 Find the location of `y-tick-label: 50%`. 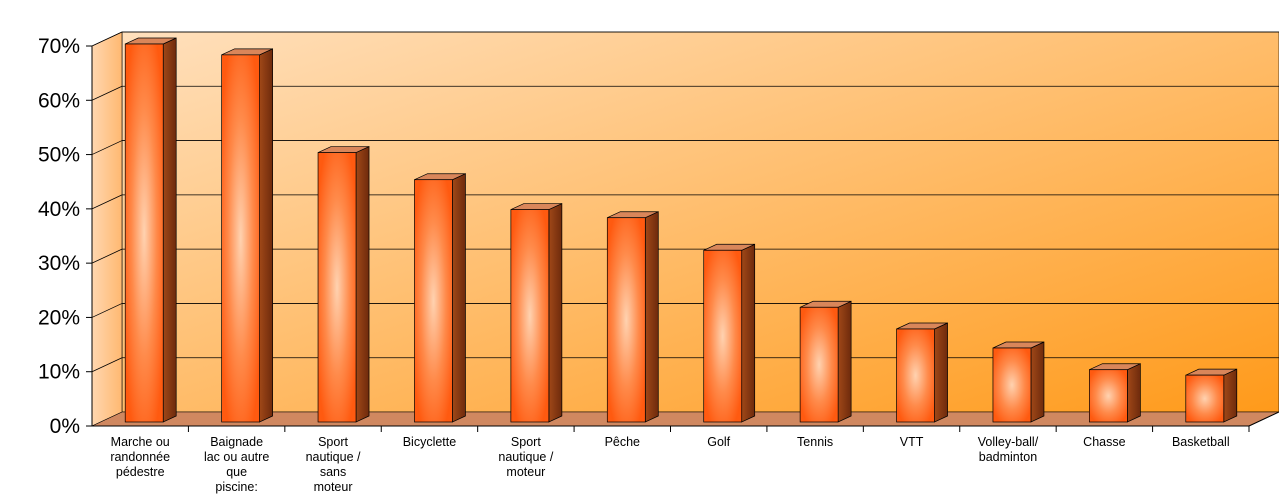

y-tick-label: 50% is located at coordinates (59, 155).